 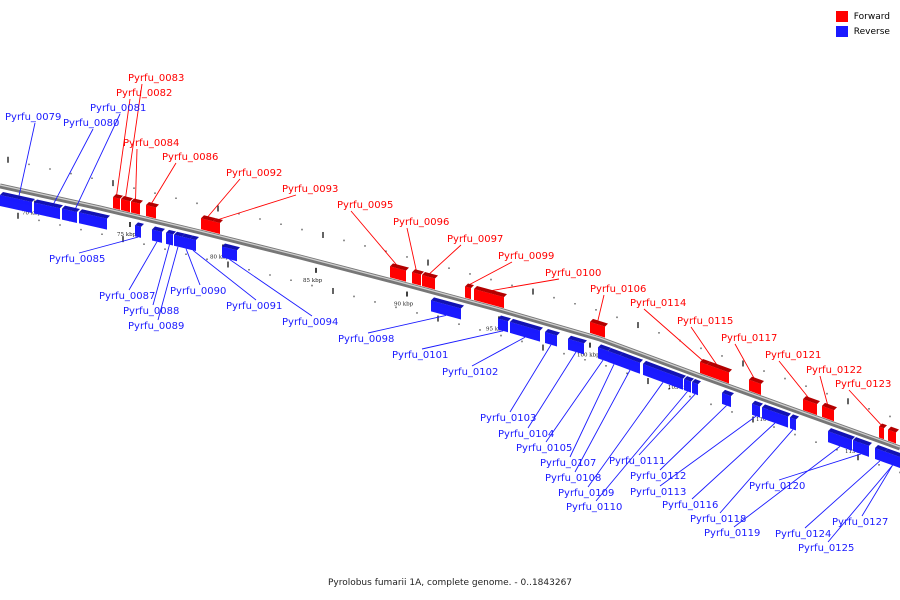 I want to click on scale-label: 70 kbp, so click(x=32, y=214).